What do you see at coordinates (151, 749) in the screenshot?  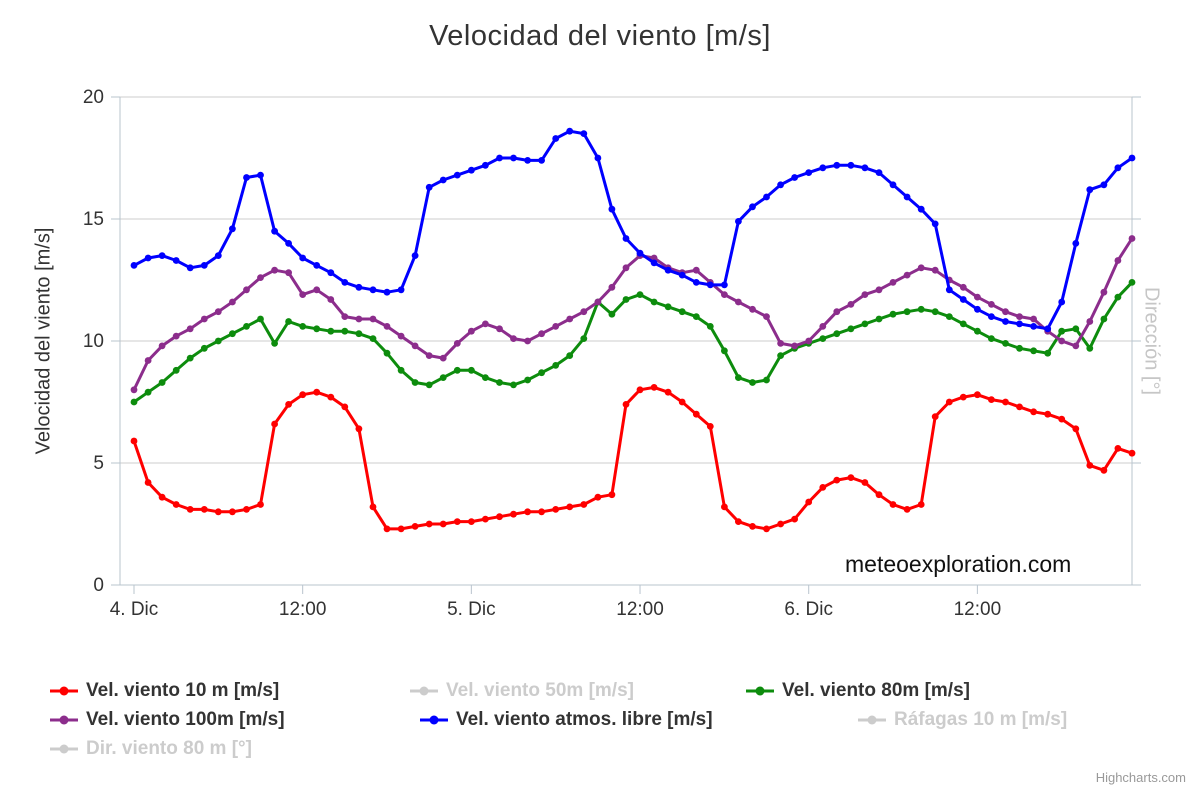 I see `legend-item-dir-viento-80-m: Dir. viento 80 m [°]` at bounding box center [151, 749].